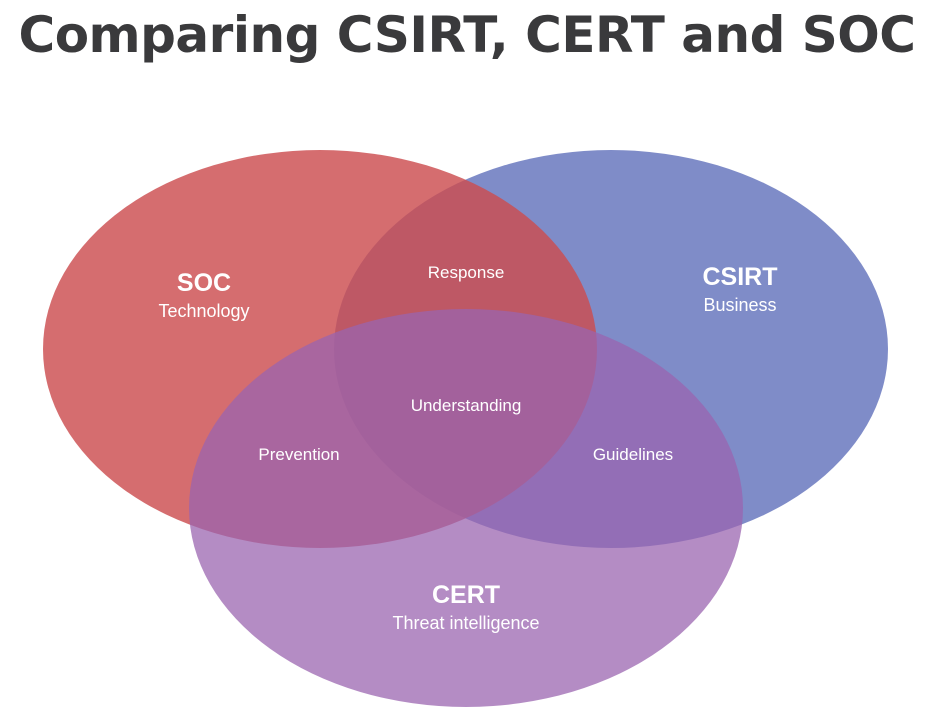 This screenshot has width=934, height=724. I want to click on page-title: Comparing CSIRT, CERT and SOC, so click(467, 35).